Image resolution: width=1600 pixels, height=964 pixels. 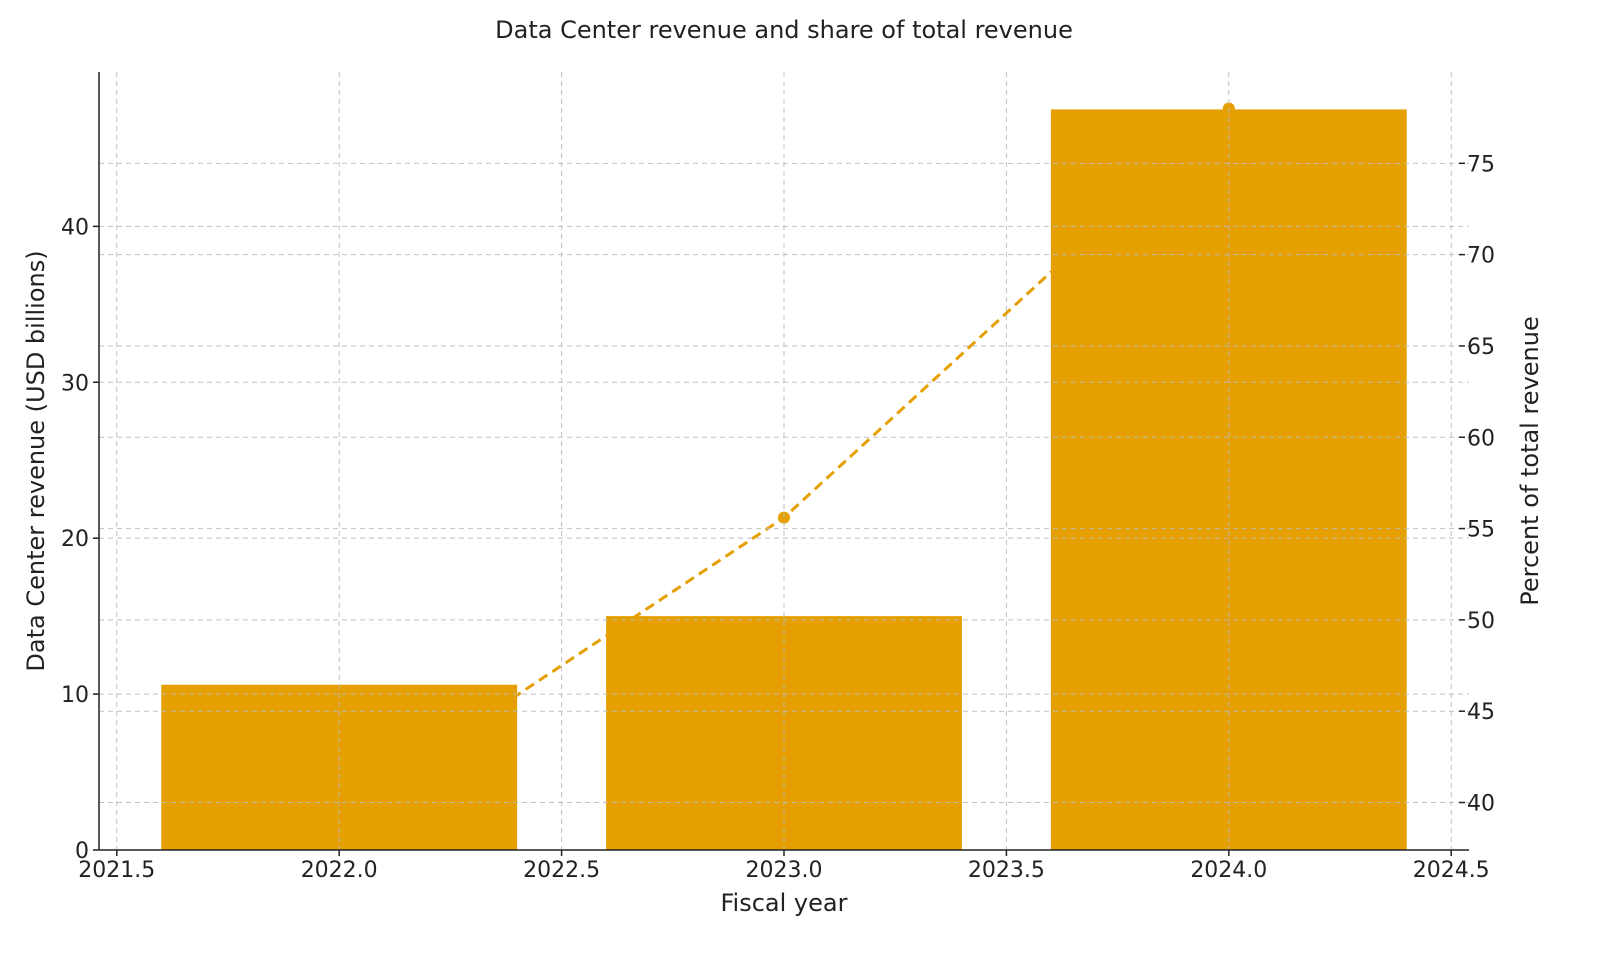 I want to click on x-tick-label: 2023.0, so click(x=784, y=870).